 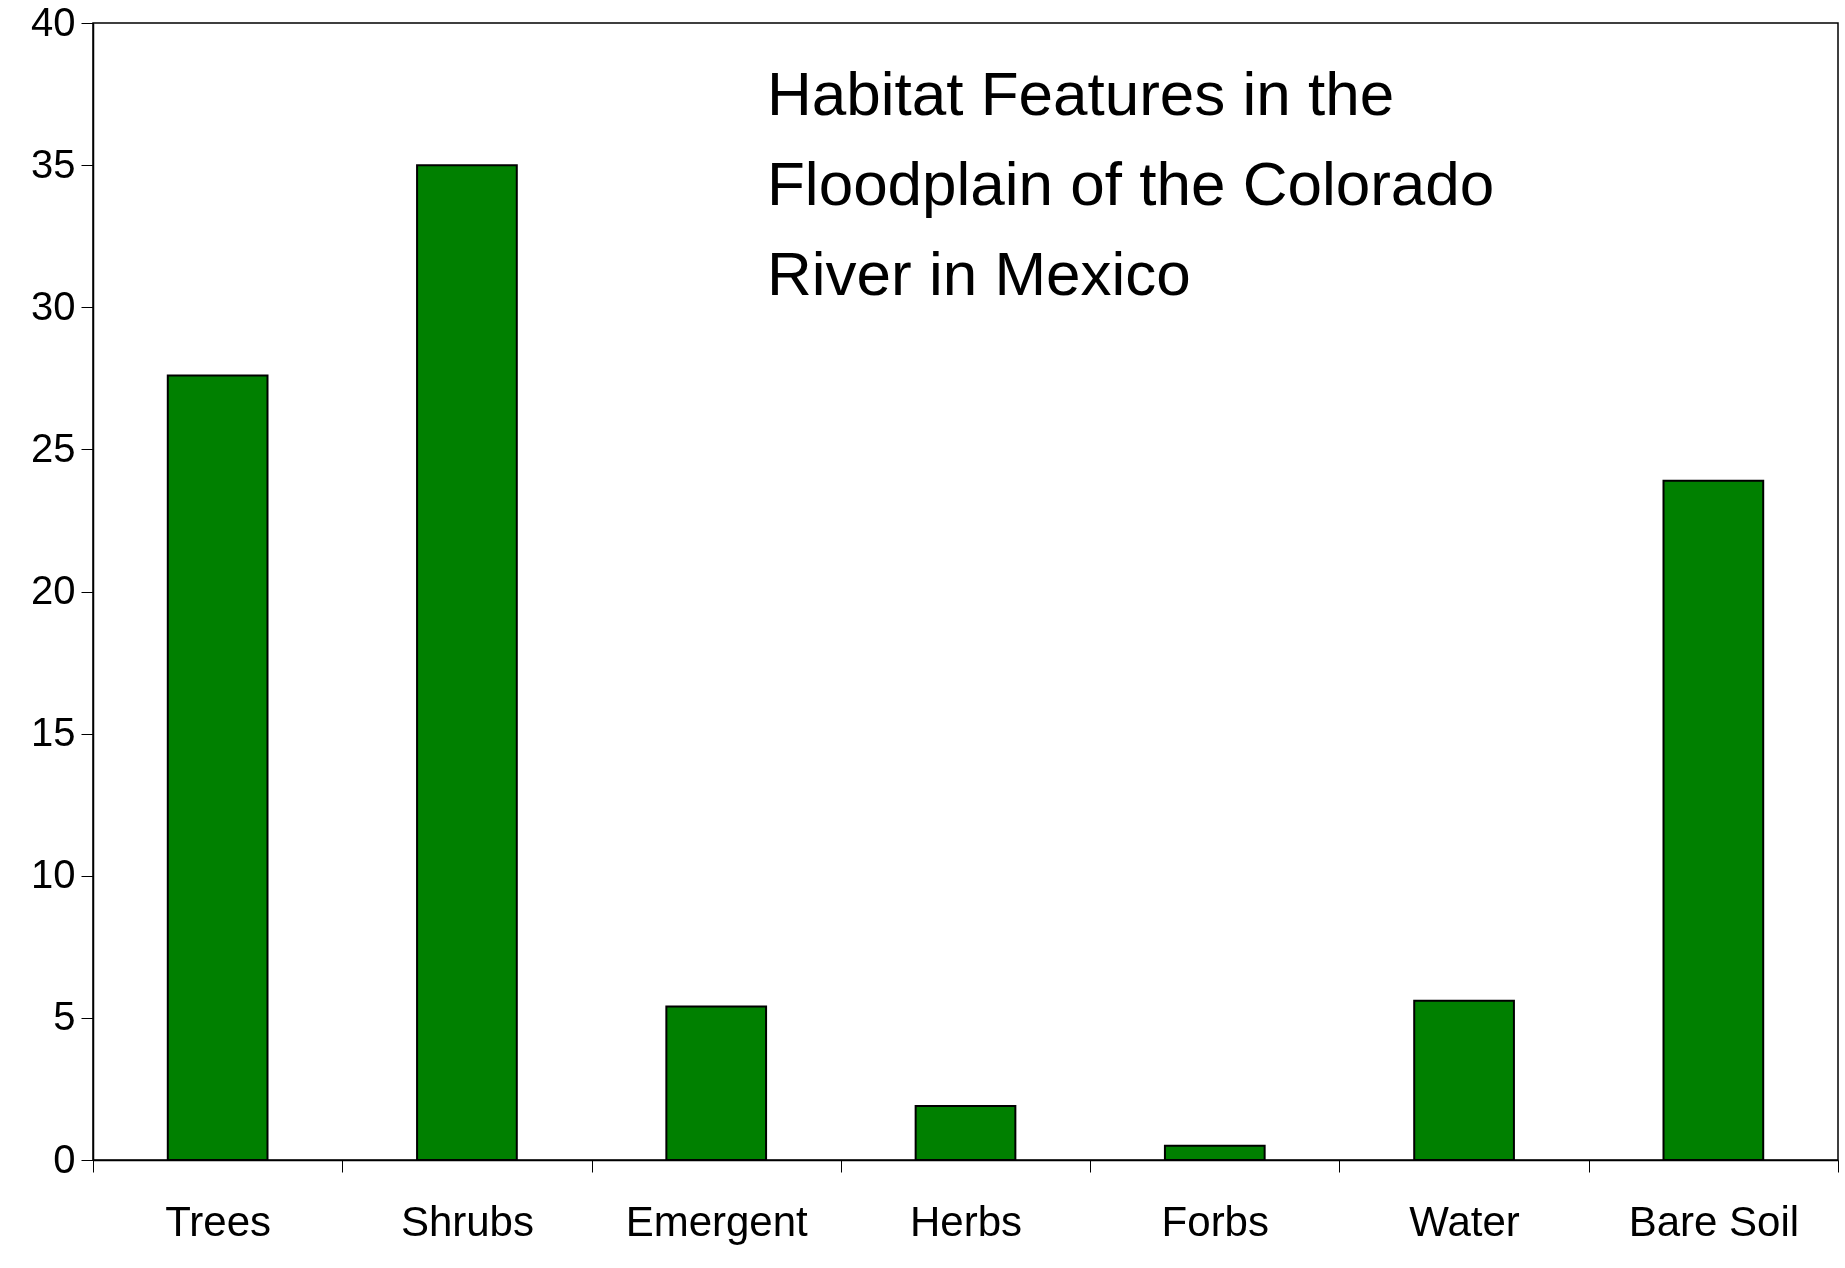 I want to click on y-tick-label: 40, so click(x=53, y=22).